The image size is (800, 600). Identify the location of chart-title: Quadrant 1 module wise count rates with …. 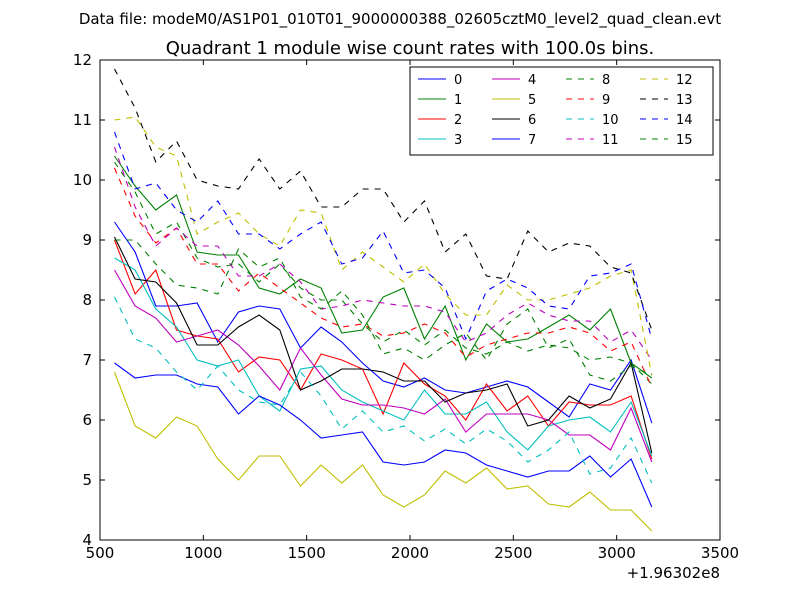
(410, 48).